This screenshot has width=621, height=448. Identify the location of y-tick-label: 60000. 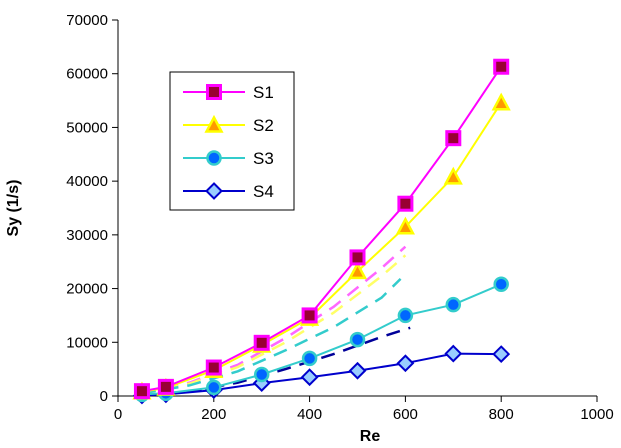
(87, 74).